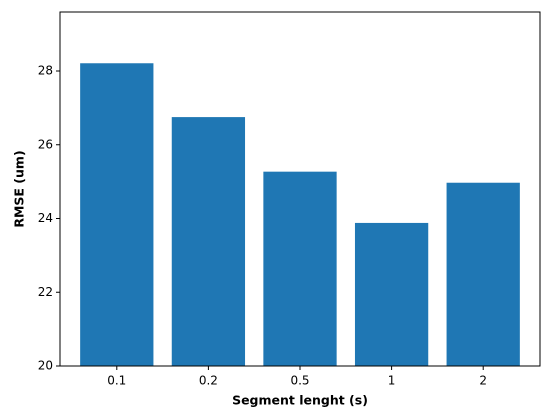 The width and height of the screenshot is (550, 417). I want to click on x-tick-label: 0.5, so click(299, 381).